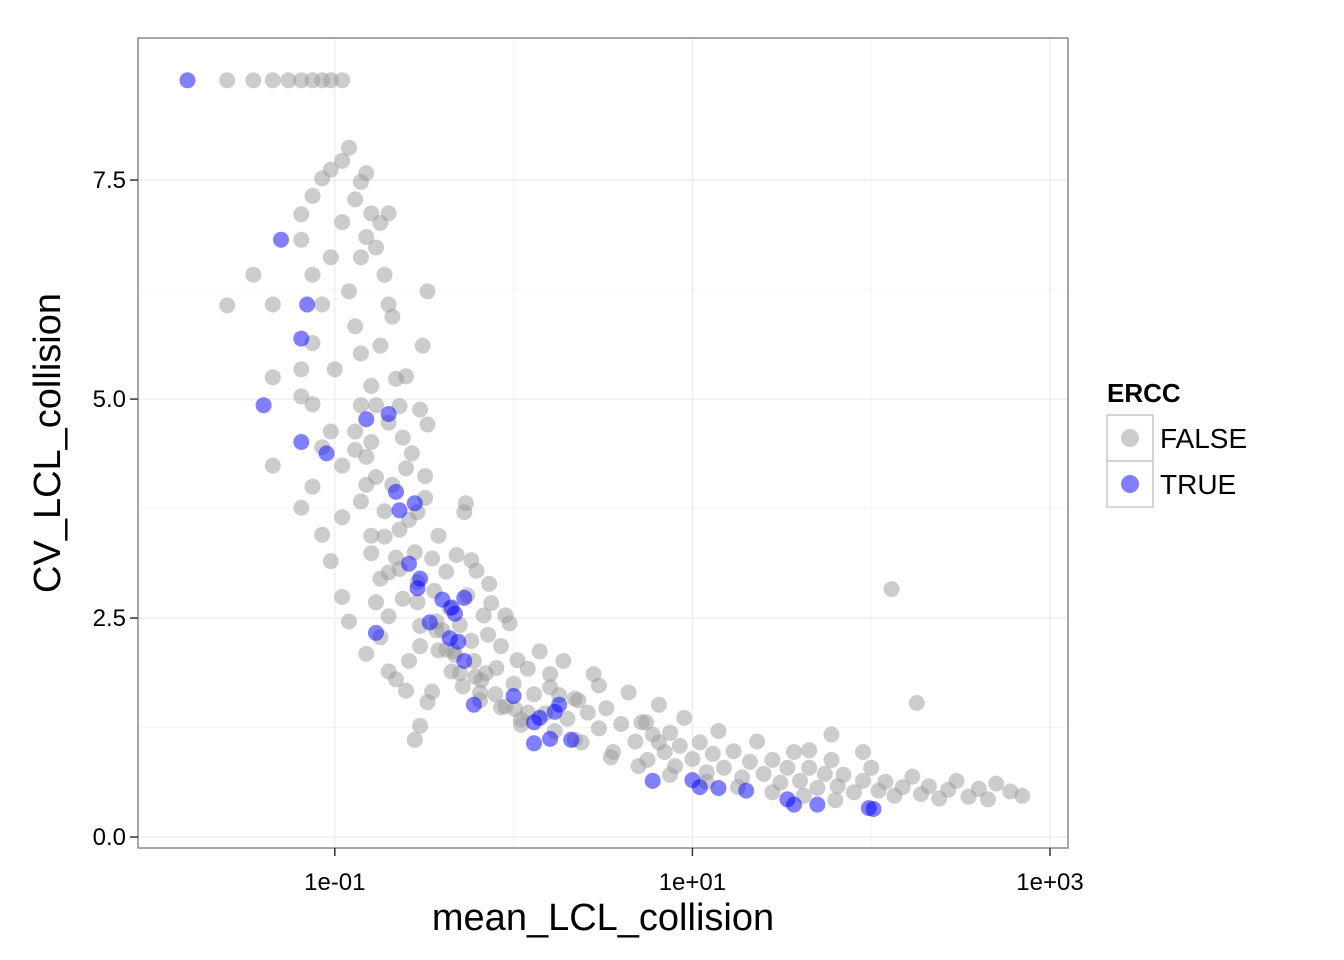  What do you see at coordinates (1198, 484) in the screenshot?
I see `legend-label-true: TRUE` at bounding box center [1198, 484].